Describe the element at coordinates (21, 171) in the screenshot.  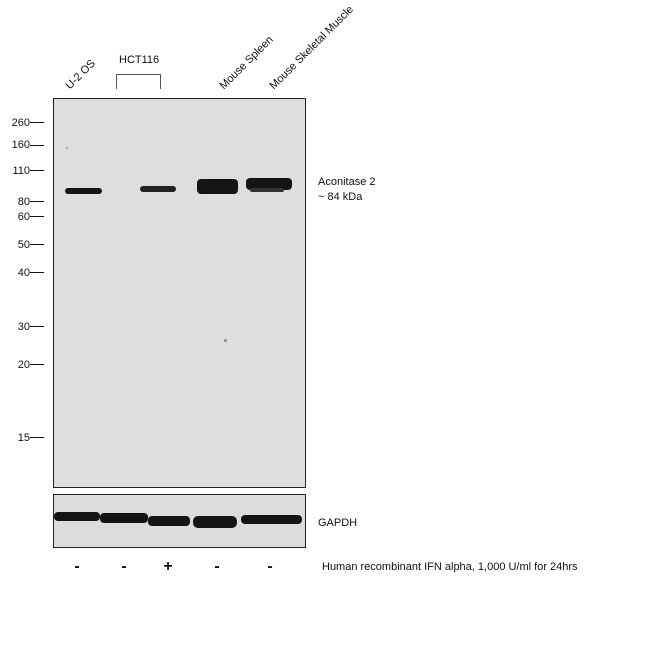
I see `mw-marker-110: 110` at that location.